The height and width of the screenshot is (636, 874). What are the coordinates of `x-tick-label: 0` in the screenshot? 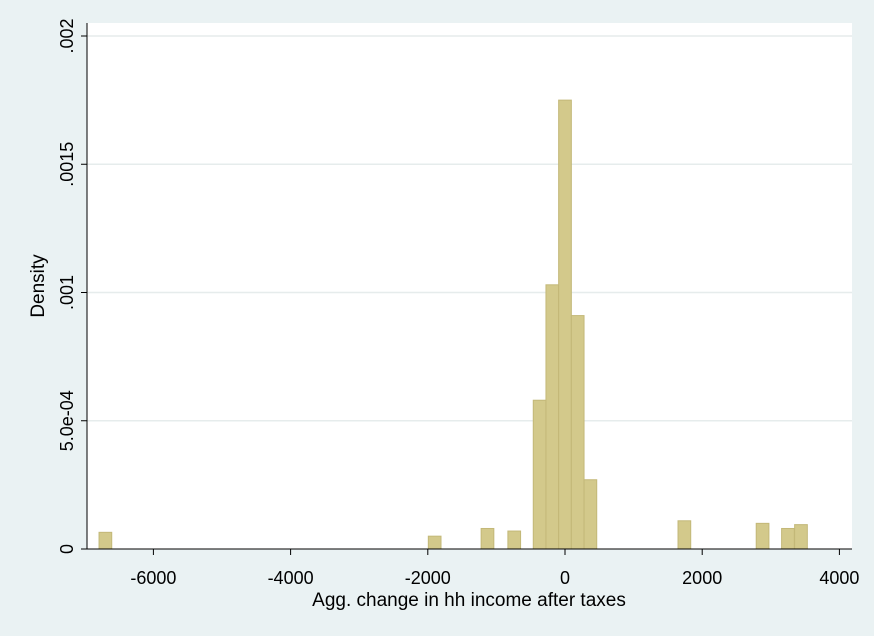 It's located at (565, 578).